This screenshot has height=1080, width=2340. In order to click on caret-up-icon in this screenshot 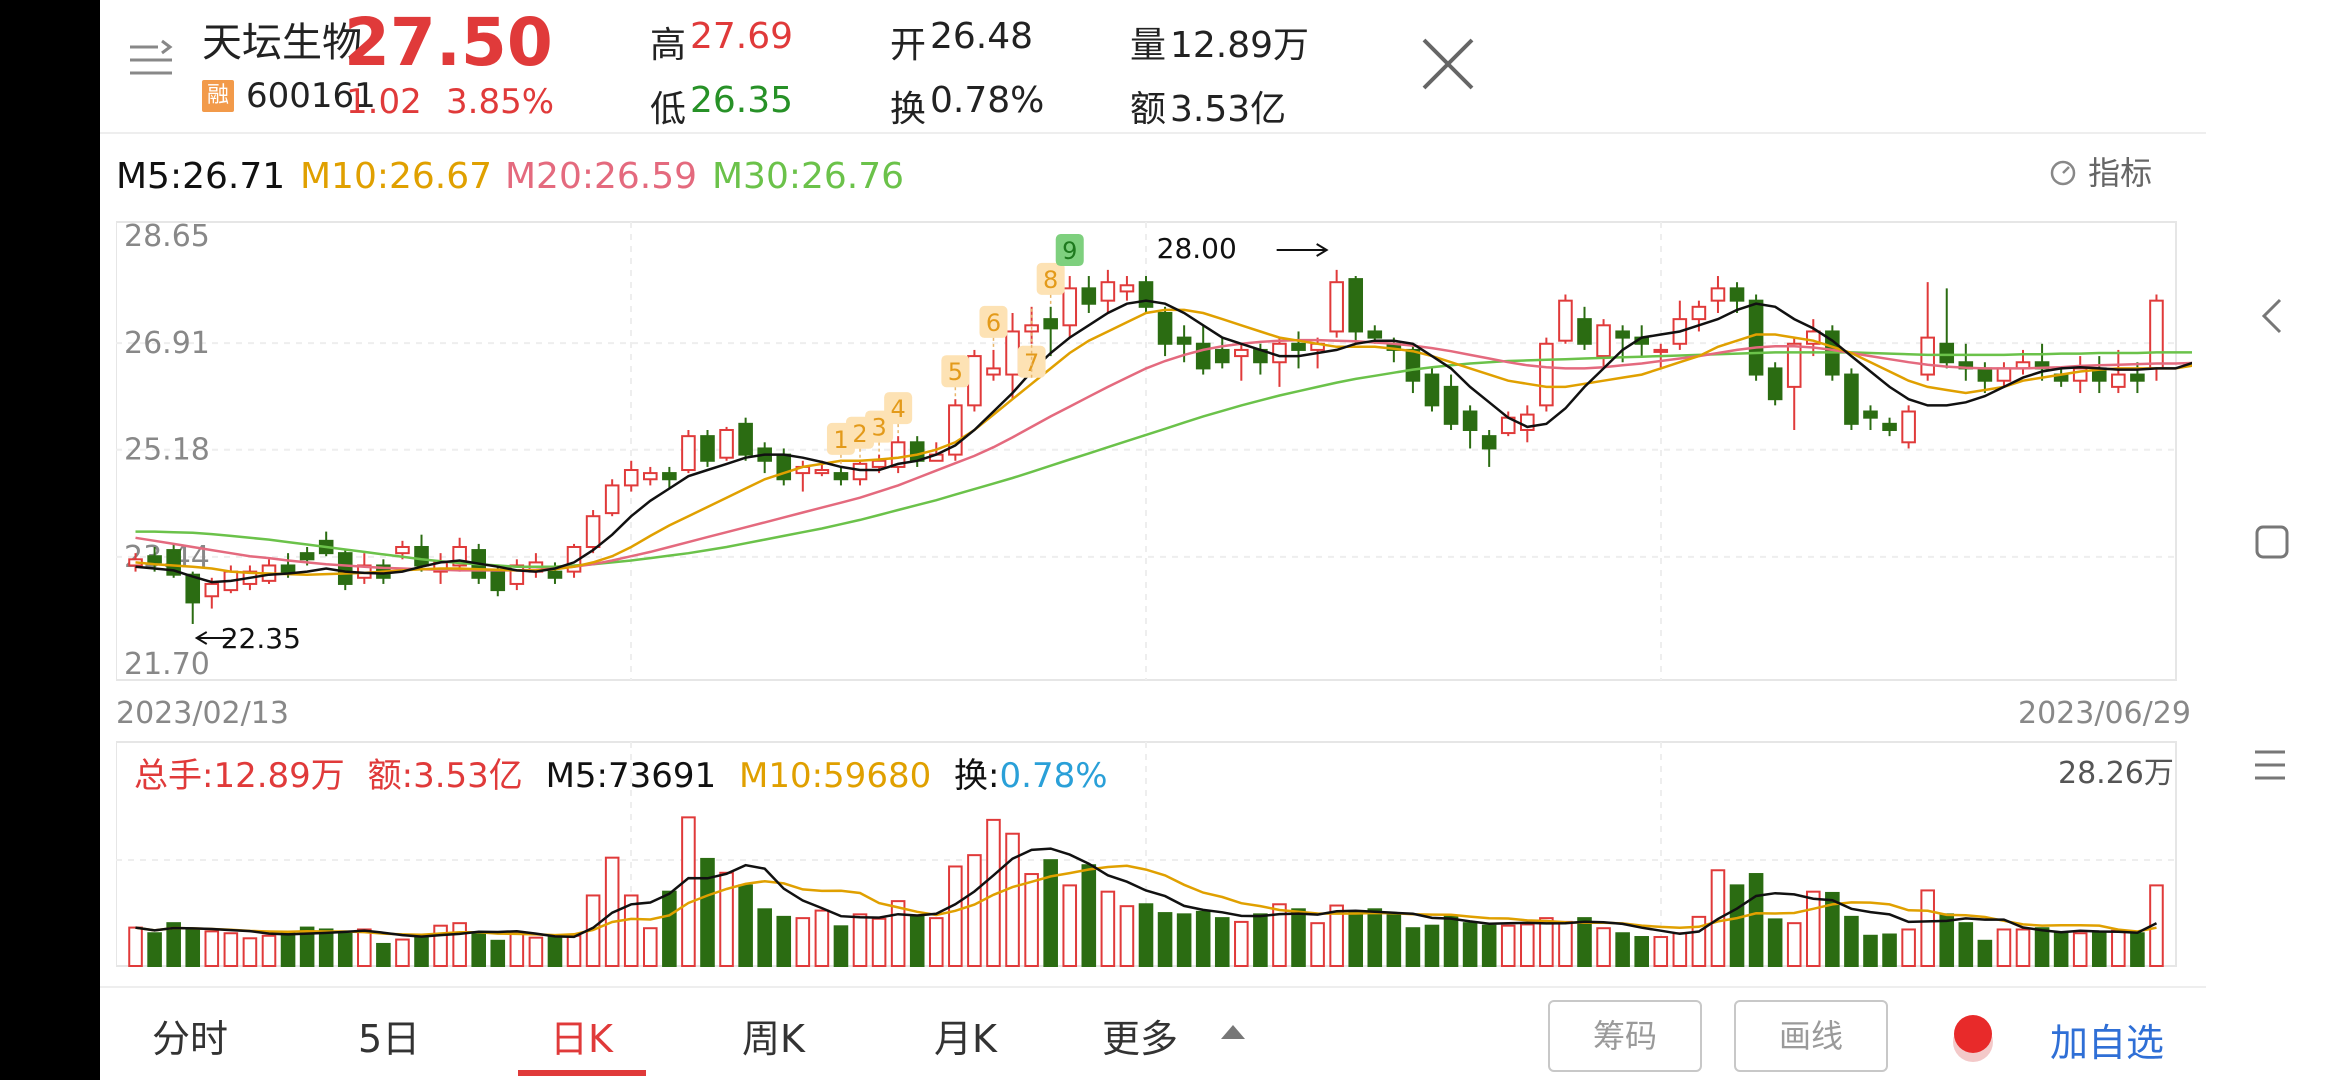, I will do `click(1233, 1034)`.